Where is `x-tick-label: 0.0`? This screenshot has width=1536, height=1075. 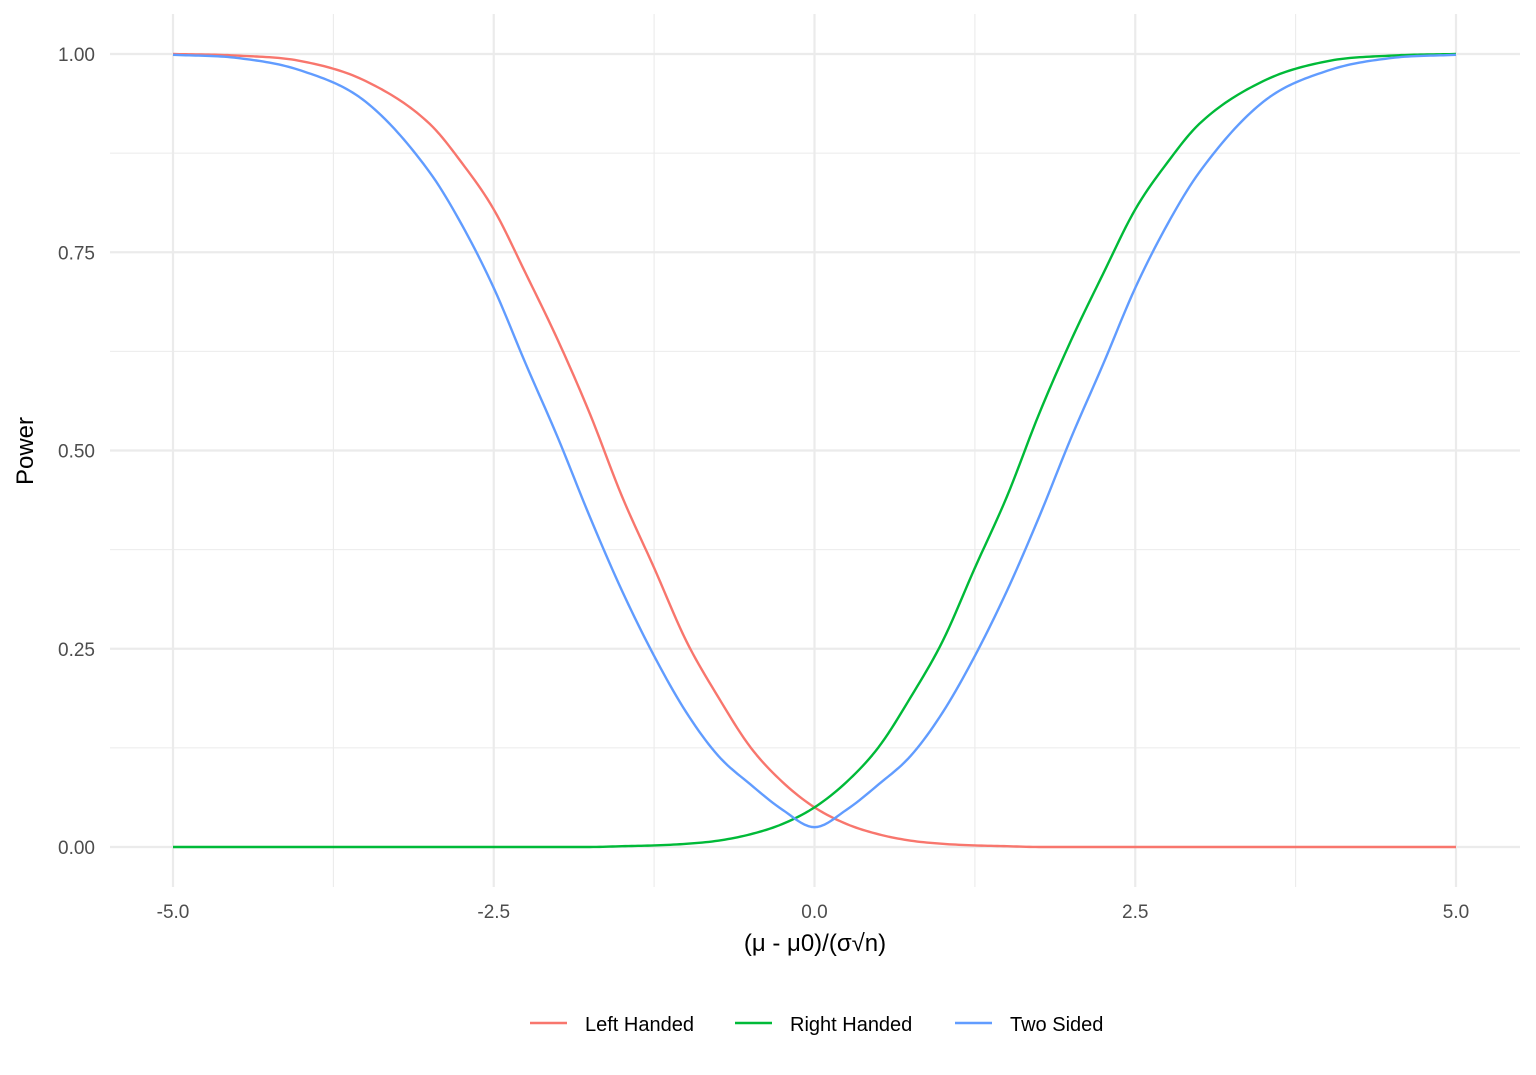
x-tick-label: 0.0 is located at coordinates (814, 912).